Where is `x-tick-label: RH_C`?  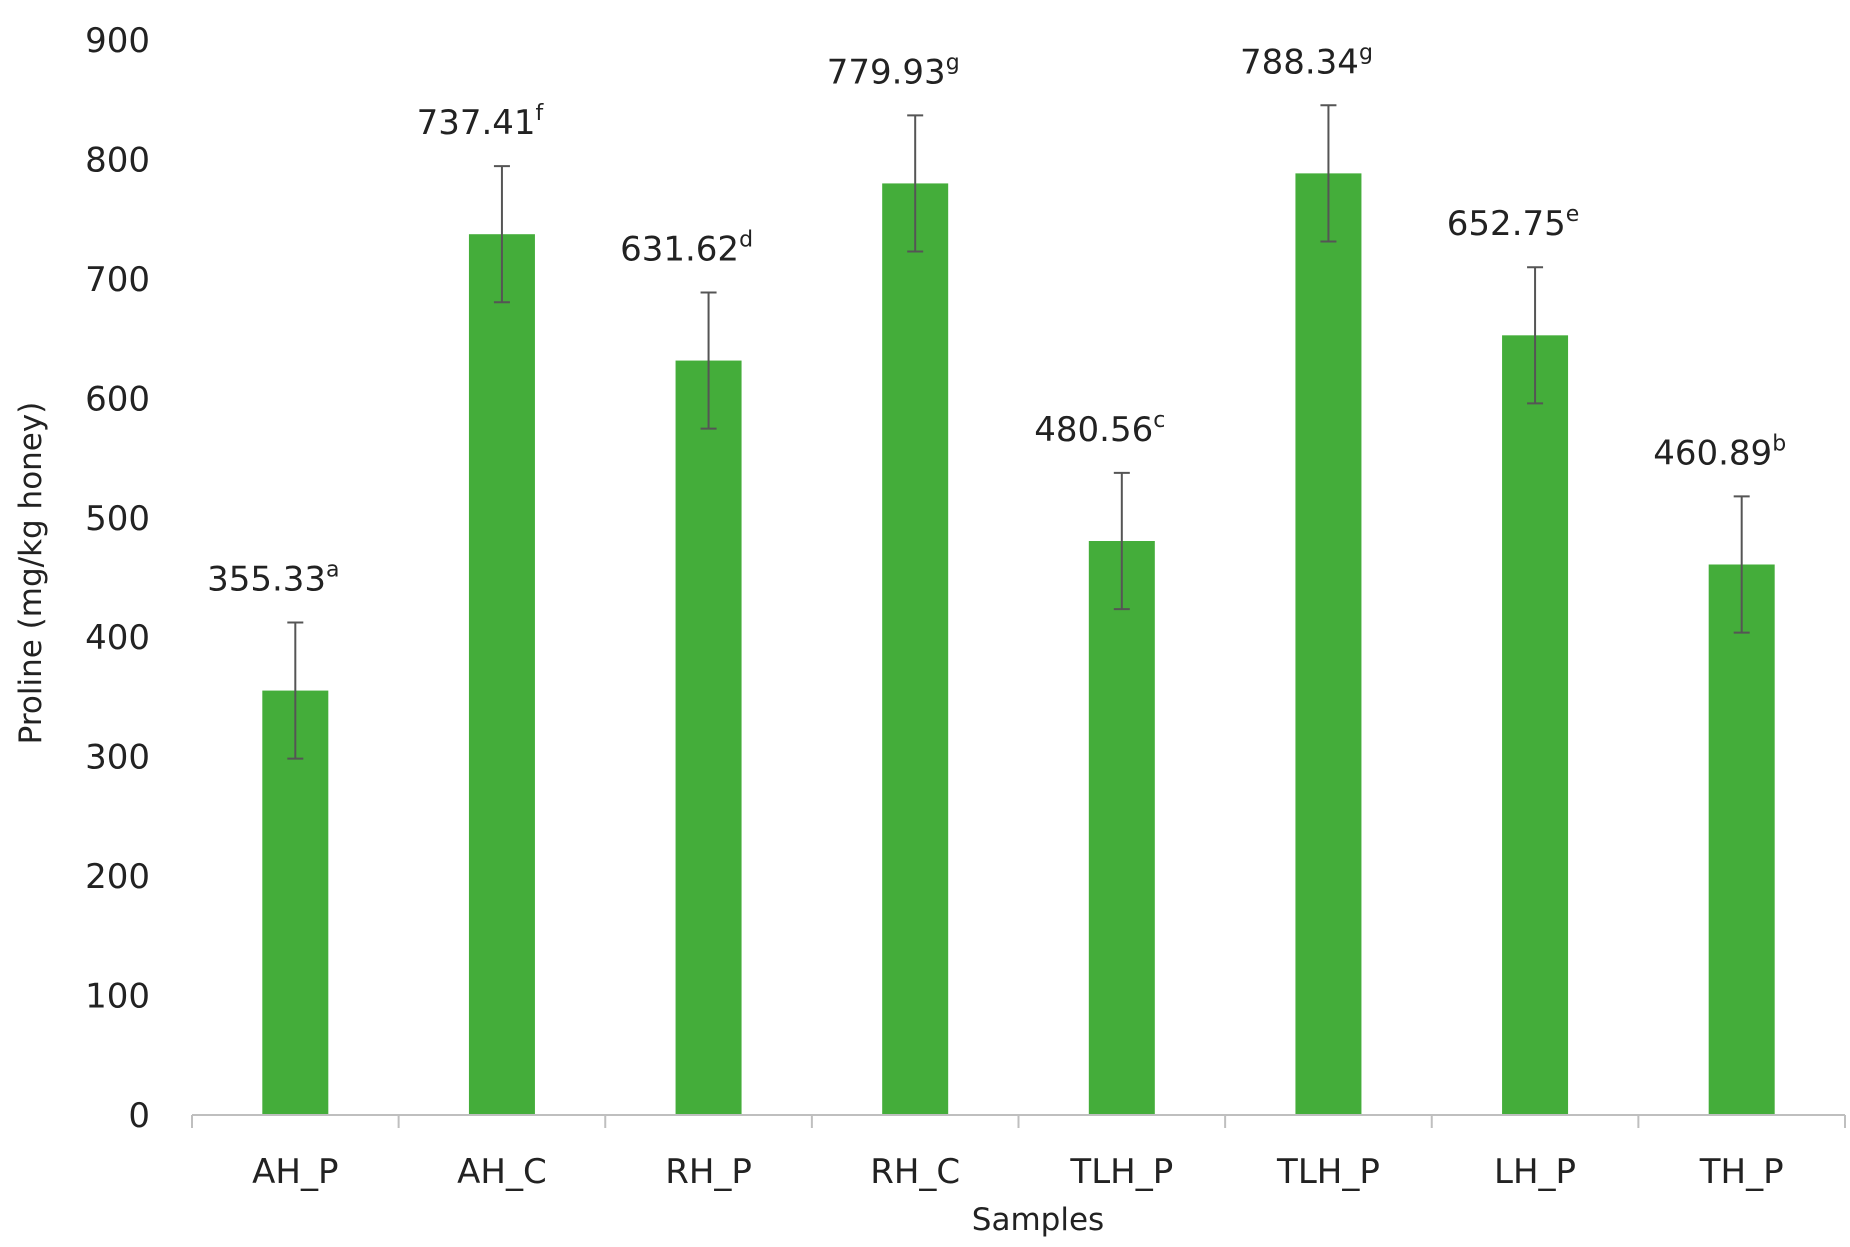
x-tick-label: RH_C is located at coordinates (915, 1172).